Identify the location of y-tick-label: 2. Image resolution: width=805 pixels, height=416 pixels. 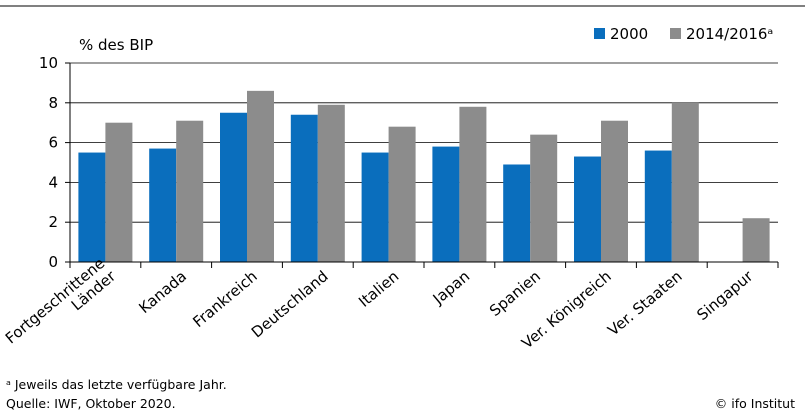
(53, 222).